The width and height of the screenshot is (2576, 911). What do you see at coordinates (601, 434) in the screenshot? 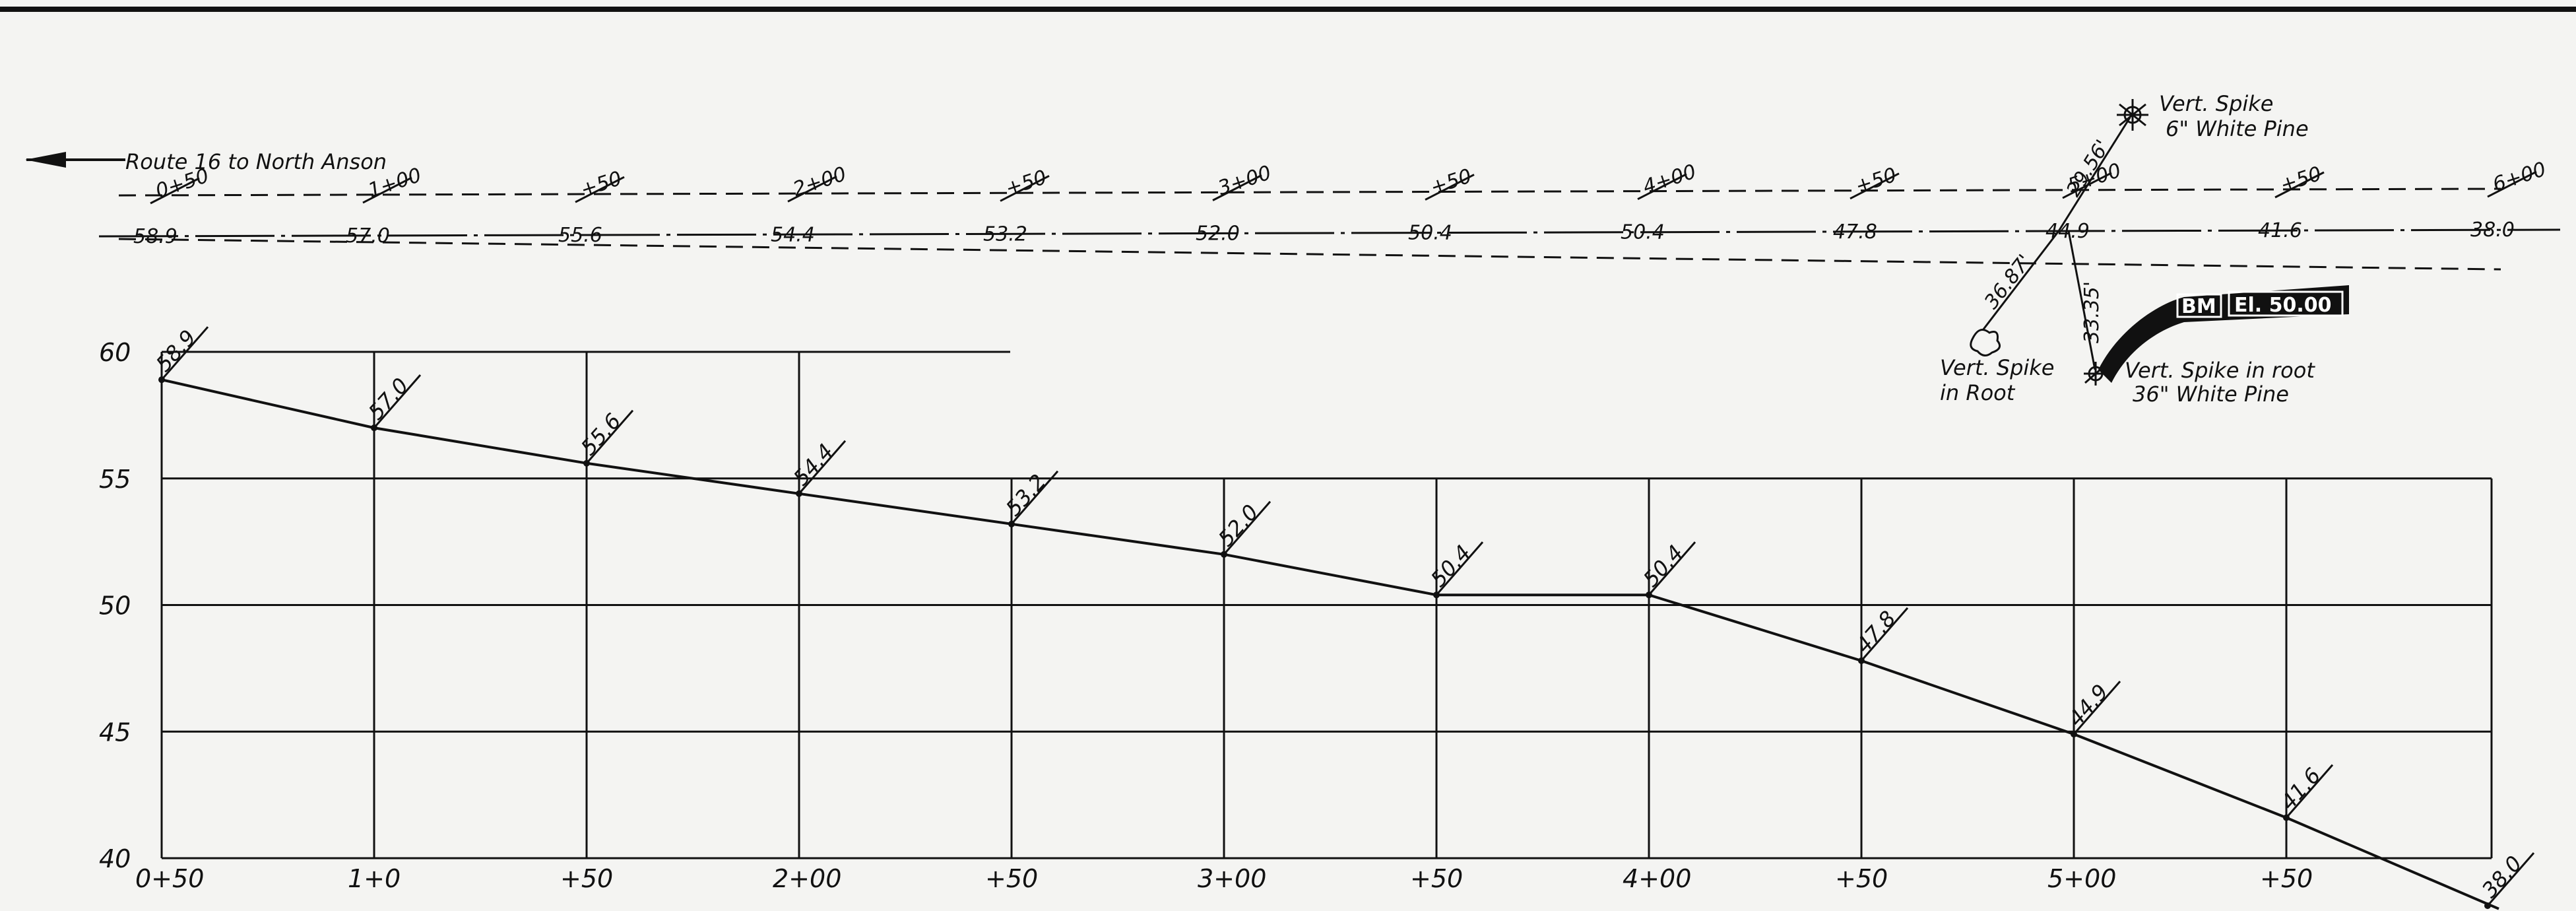
I see `point-elevation-label: 55.6` at bounding box center [601, 434].